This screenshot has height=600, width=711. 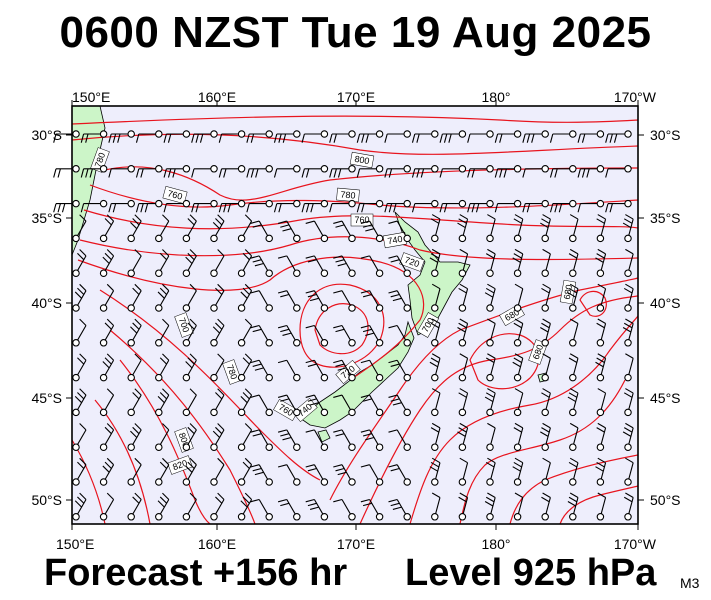 I want to click on lat-label: 30°S, so click(x=665, y=135).